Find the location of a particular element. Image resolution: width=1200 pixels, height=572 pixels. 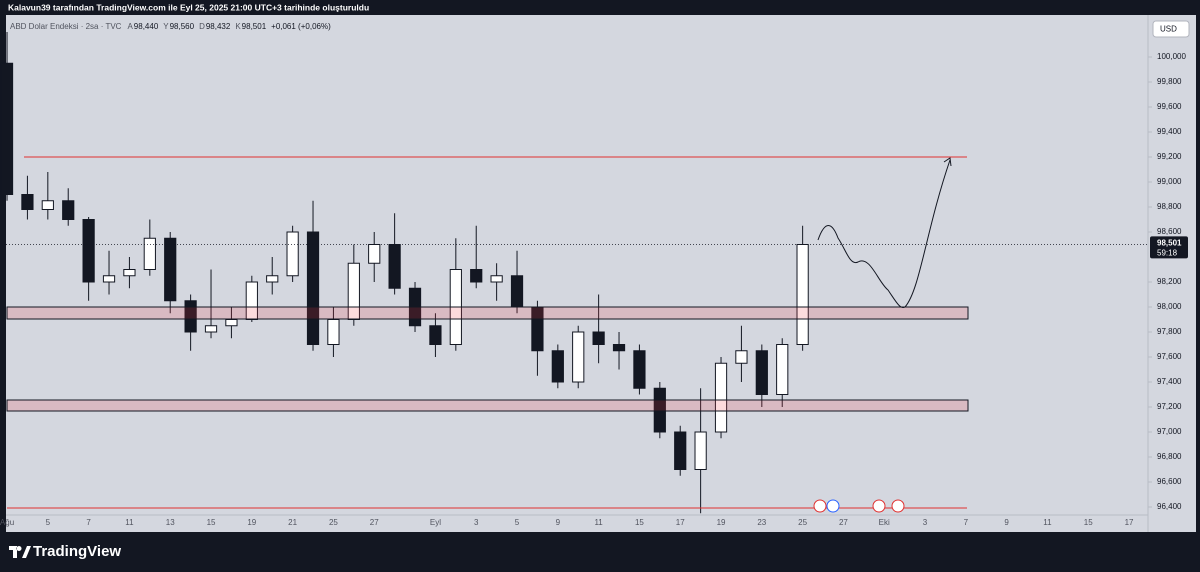

forecast-arrow is located at coordinates (947, 162).